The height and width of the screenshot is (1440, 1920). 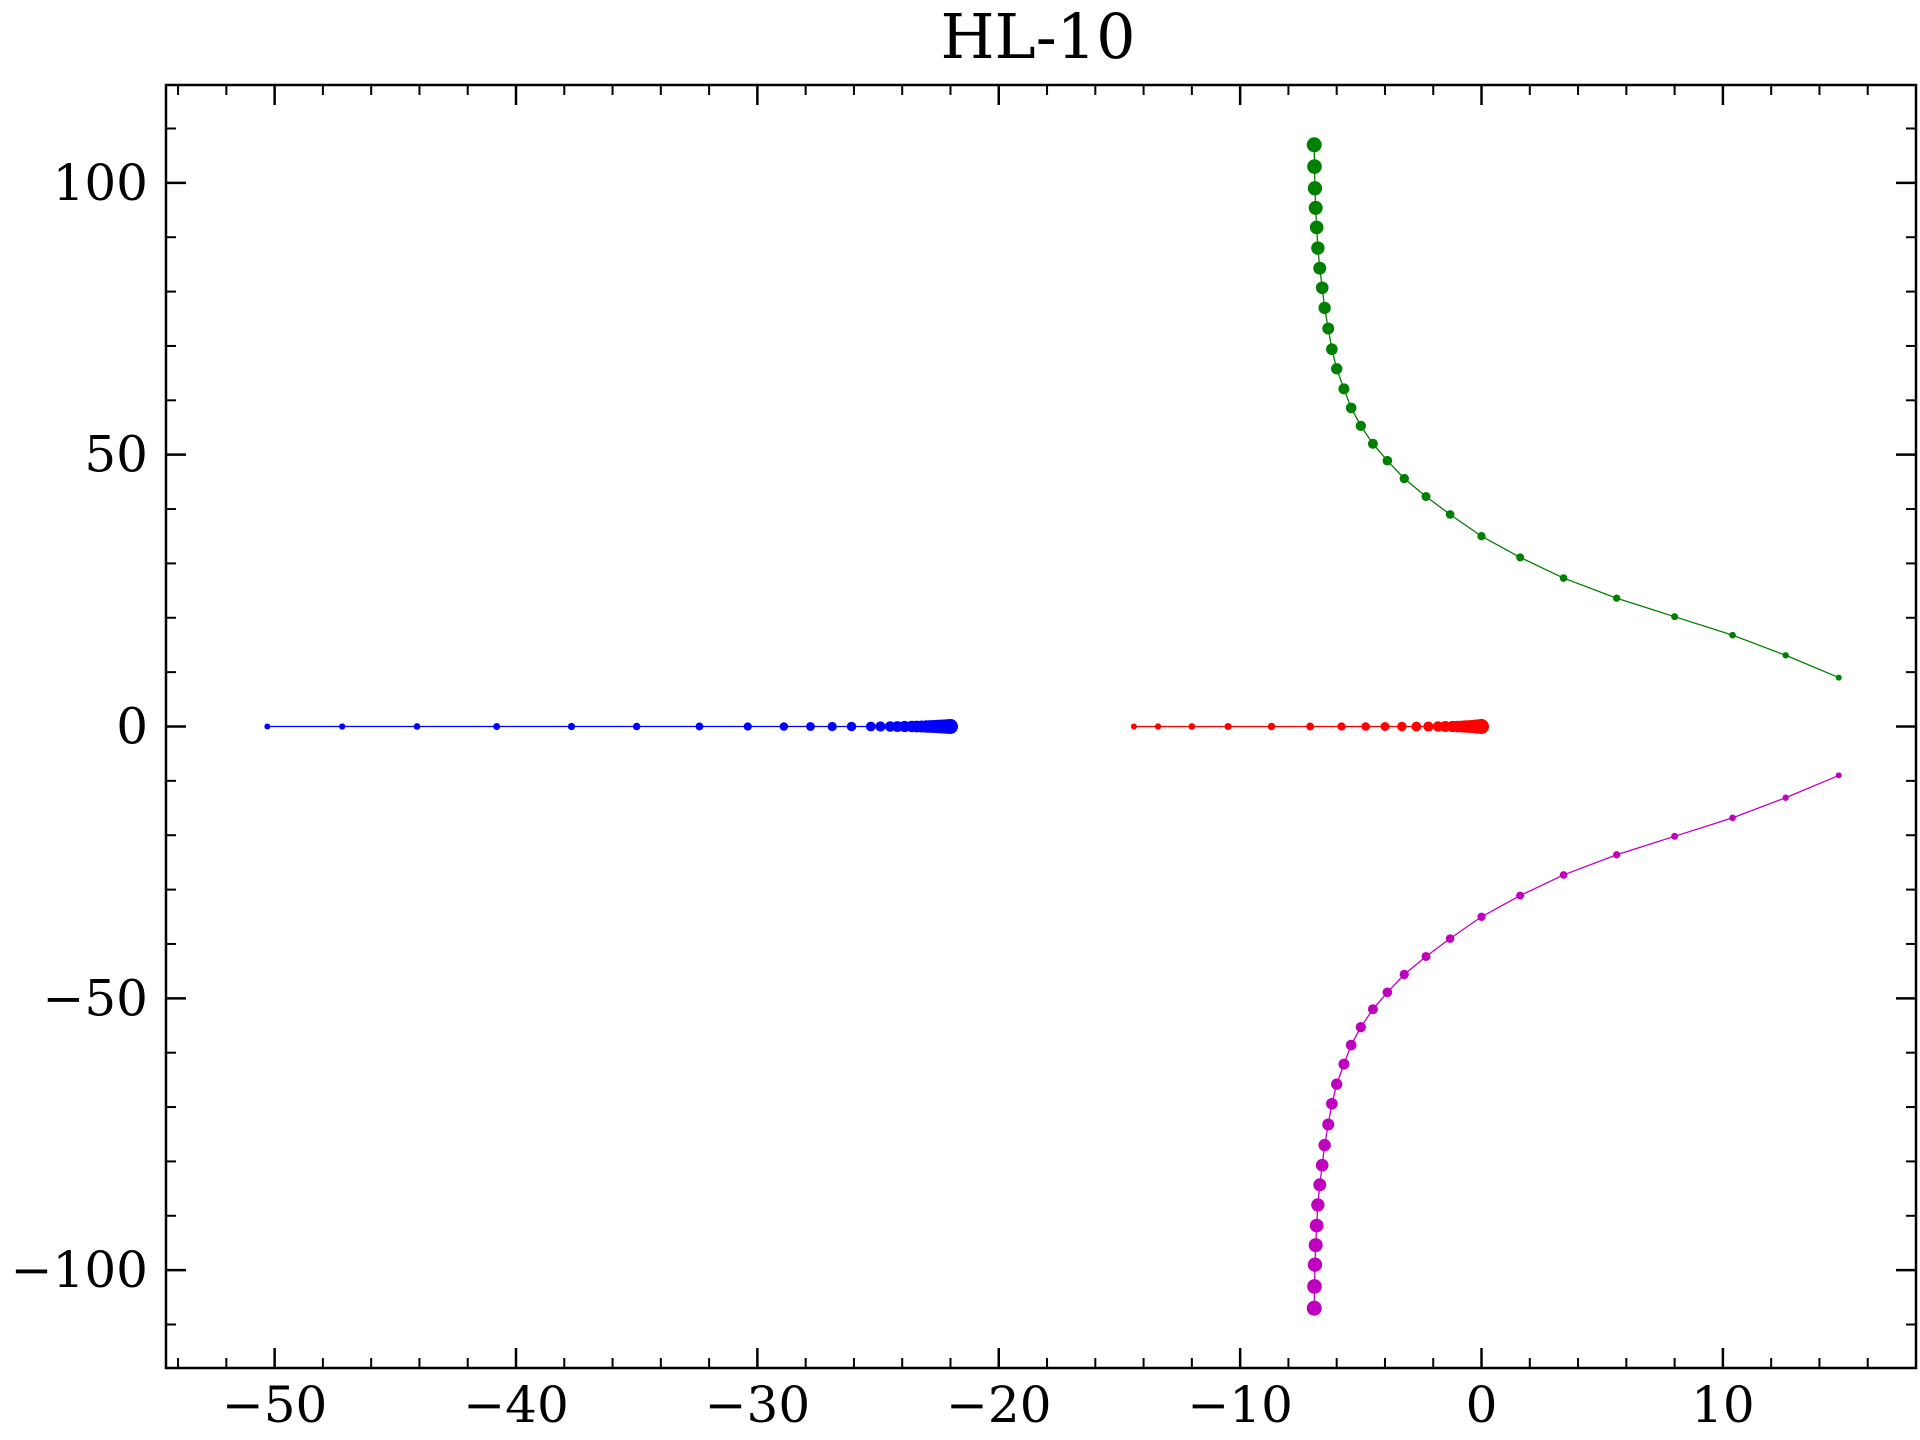 I want to click on y-tick-label: 0, so click(x=132, y=727).